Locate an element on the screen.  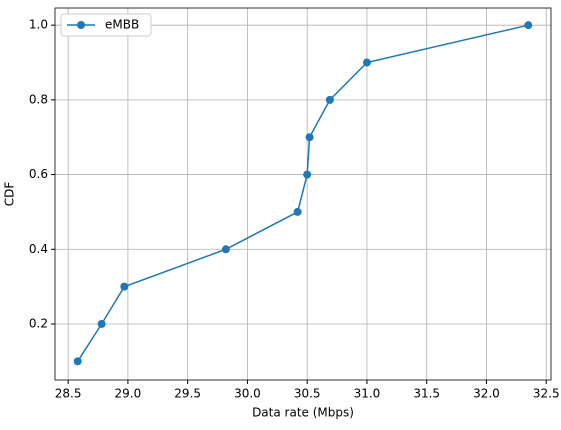
x-tick-label: 28.5 is located at coordinates (68, 394).